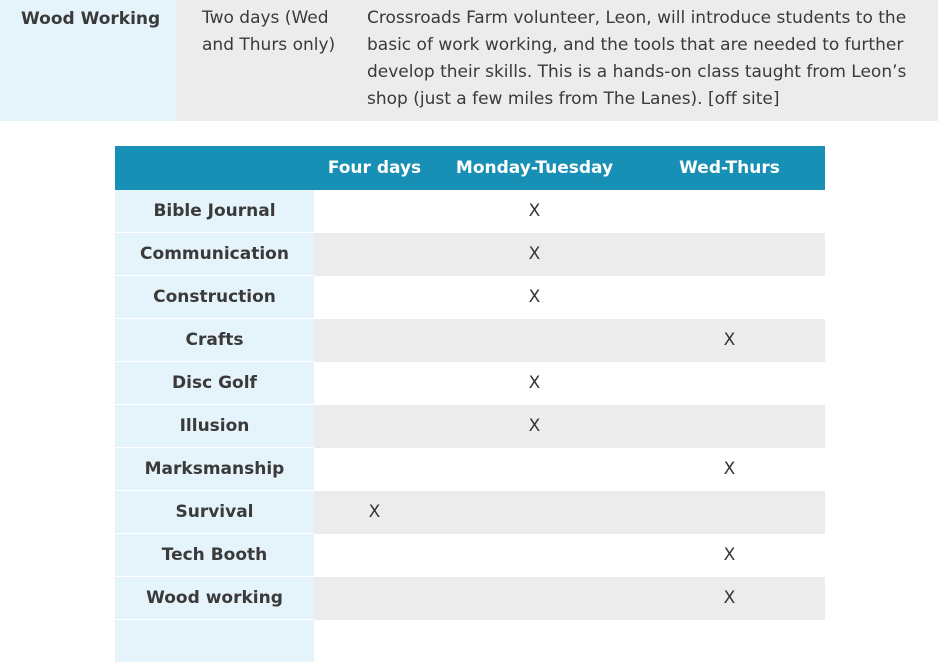 The image size is (938, 663). I want to click on row-class-name: Illusion, so click(214, 426).